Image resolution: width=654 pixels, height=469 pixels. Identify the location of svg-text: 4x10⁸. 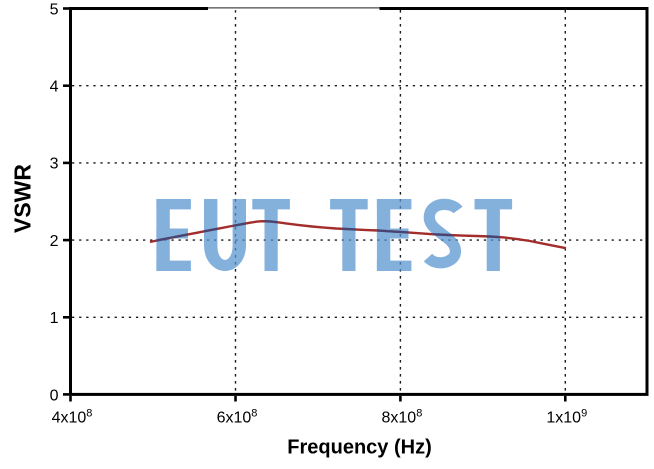
(72, 417).